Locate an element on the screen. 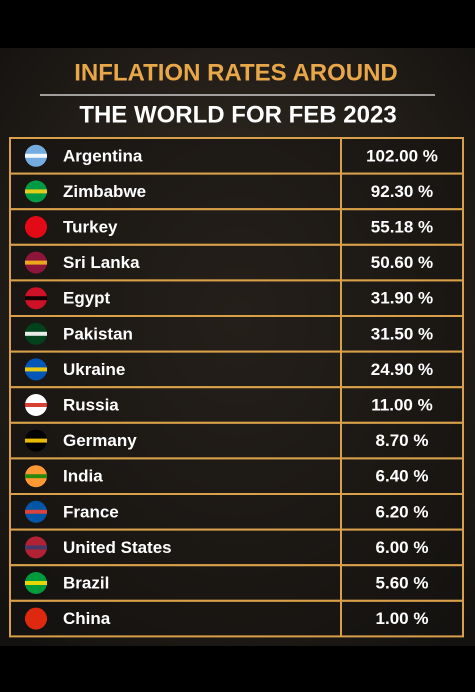  country: Sri Lanka is located at coordinates (101, 262).